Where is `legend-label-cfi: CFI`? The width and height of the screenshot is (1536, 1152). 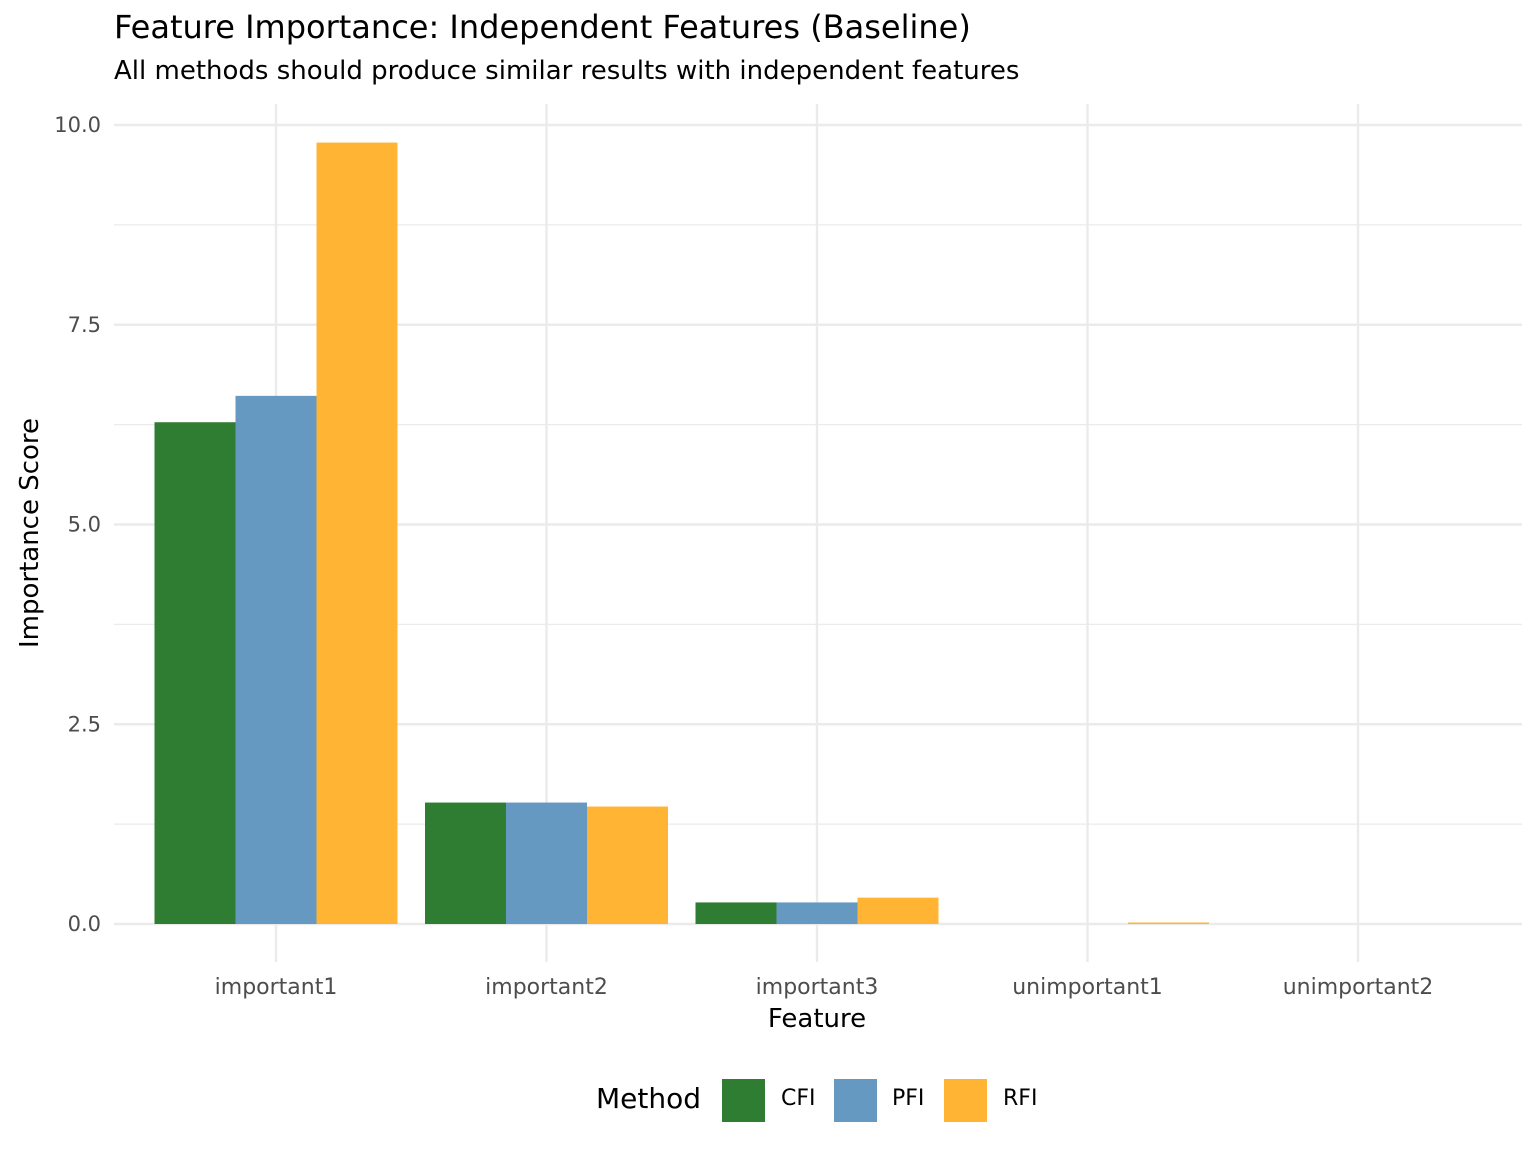 legend-label-cfi: CFI is located at coordinates (798, 1098).